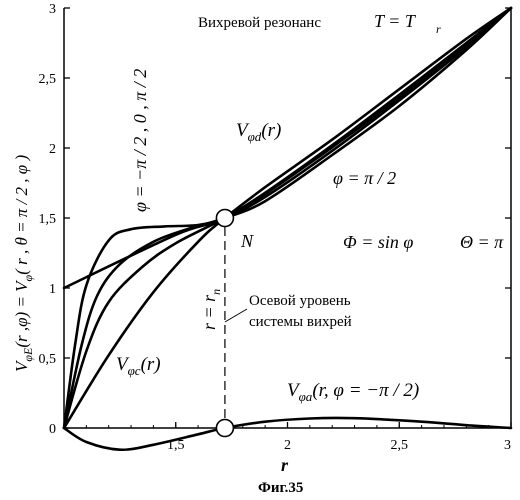 This screenshot has height=500, width=520. What do you see at coordinates (21, 215) in the screenshot?
I see `ylabel-rest2: ( r , θ = π / 2 , φ )` at bounding box center [21, 215].